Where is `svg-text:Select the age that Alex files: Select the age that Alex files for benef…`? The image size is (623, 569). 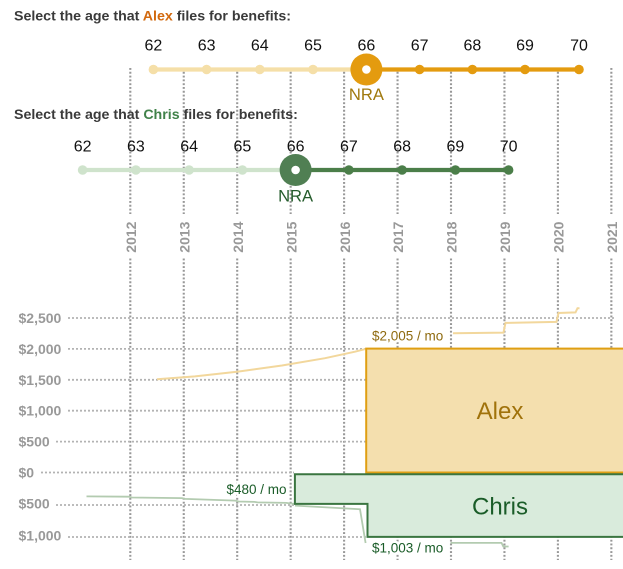 svg-text:Select the age that Alex files: Select the age that Alex files for benef… is located at coordinates (152, 16).